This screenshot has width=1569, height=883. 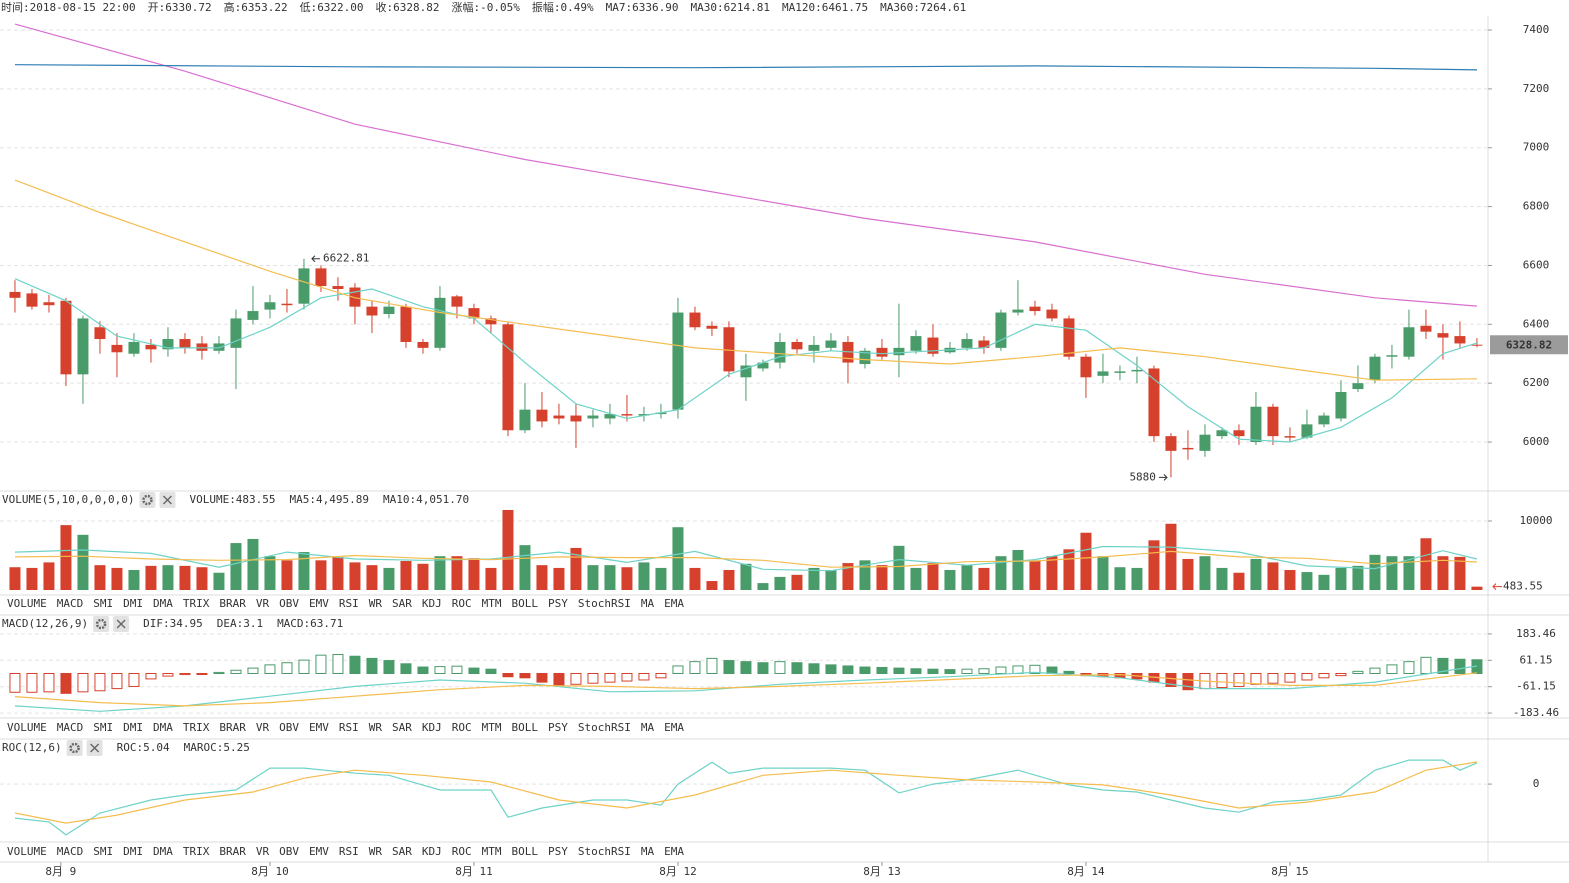 What do you see at coordinates (315, 259) in the screenshot?
I see `annotation-arrow` at bounding box center [315, 259].